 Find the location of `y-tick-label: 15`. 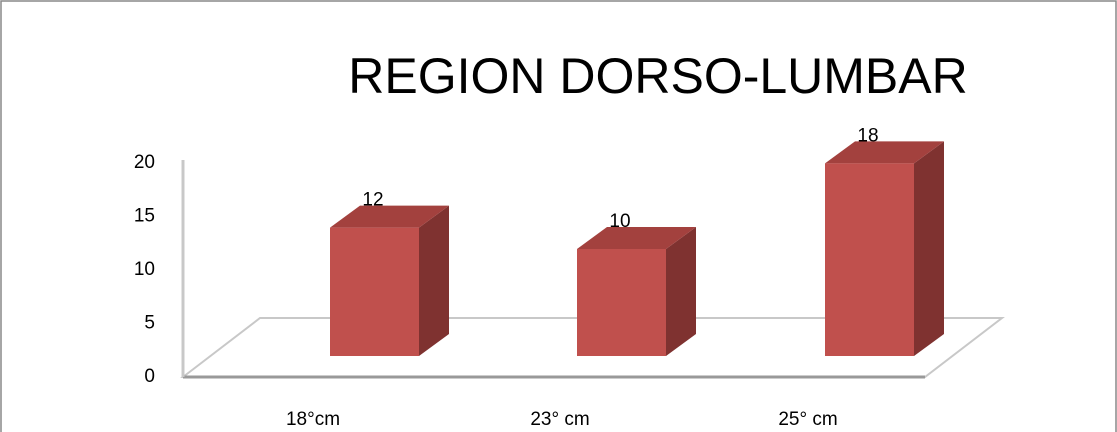

y-tick-label: 15 is located at coordinates (144, 216).